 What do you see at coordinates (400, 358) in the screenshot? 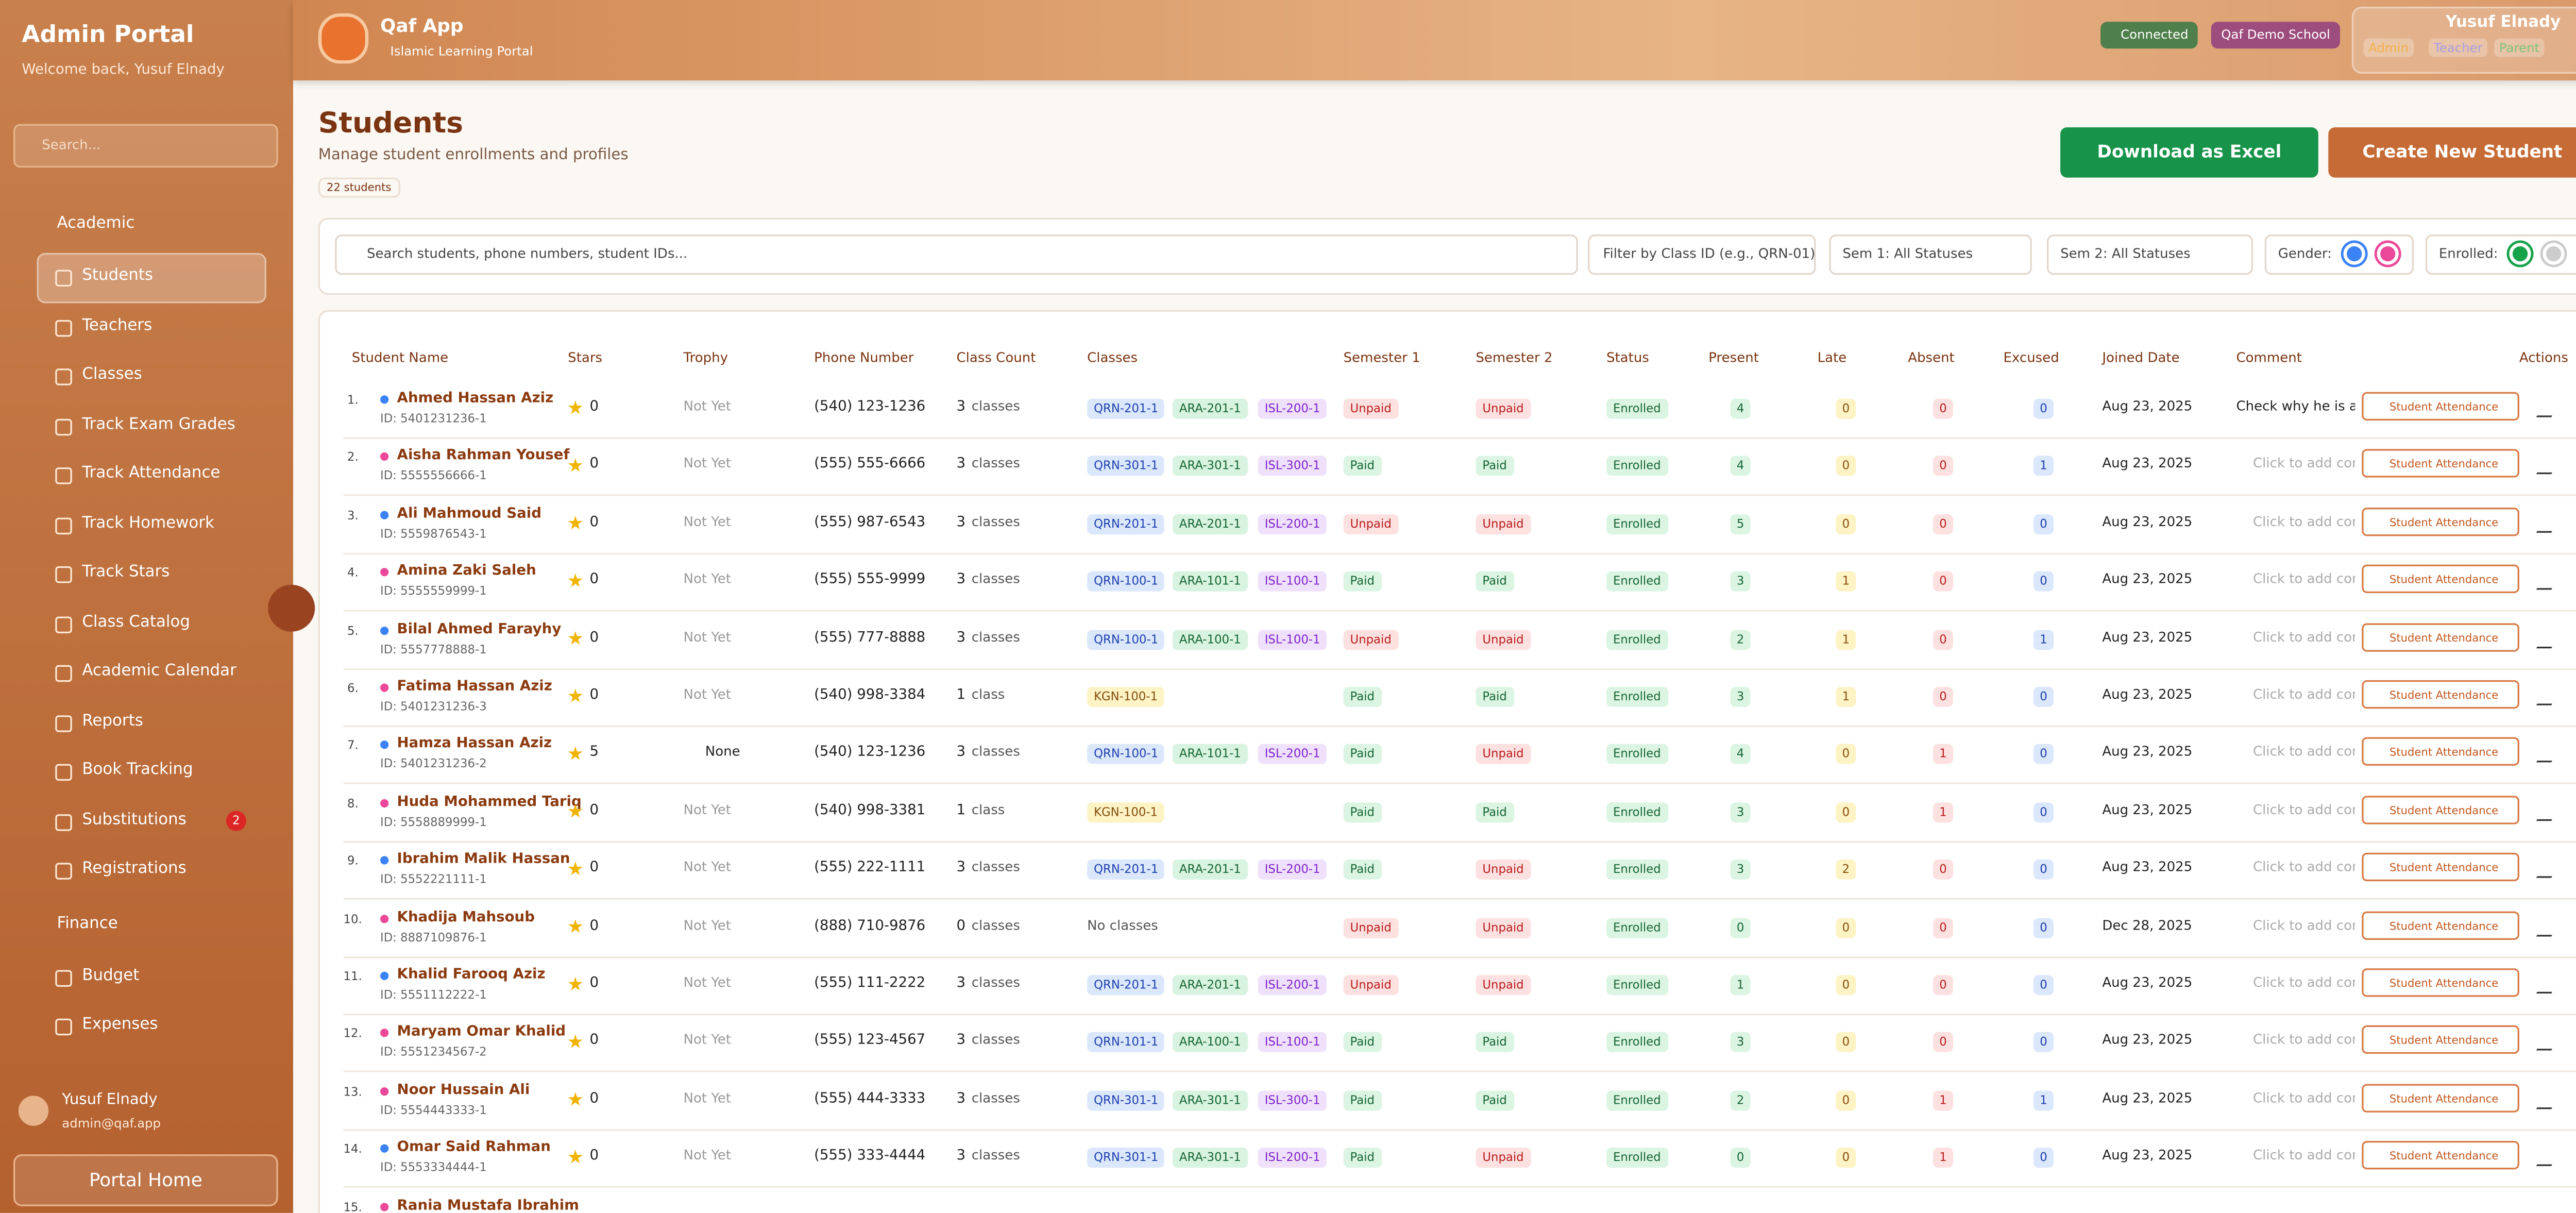
I see `column-header: Student Name` at bounding box center [400, 358].